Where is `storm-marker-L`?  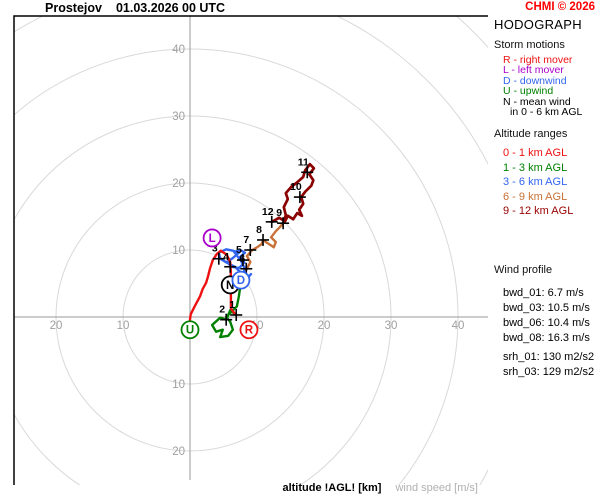 storm-marker-L is located at coordinates (212, 238).